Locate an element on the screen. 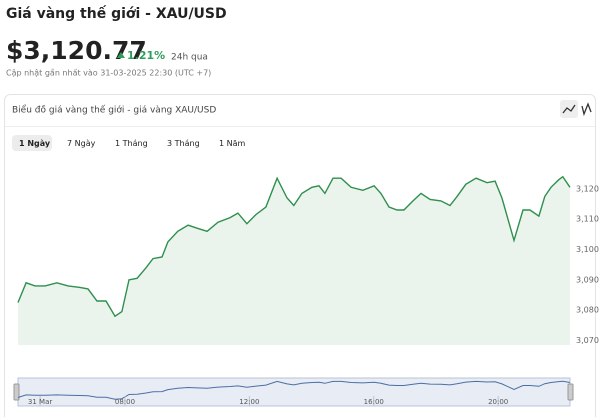 This screenshot has width=600, height=417. tabs: 1 Ngày 7 Ngày 1 Tháng 3 Tháng 1 Năm is located at coordinates (129, 143).